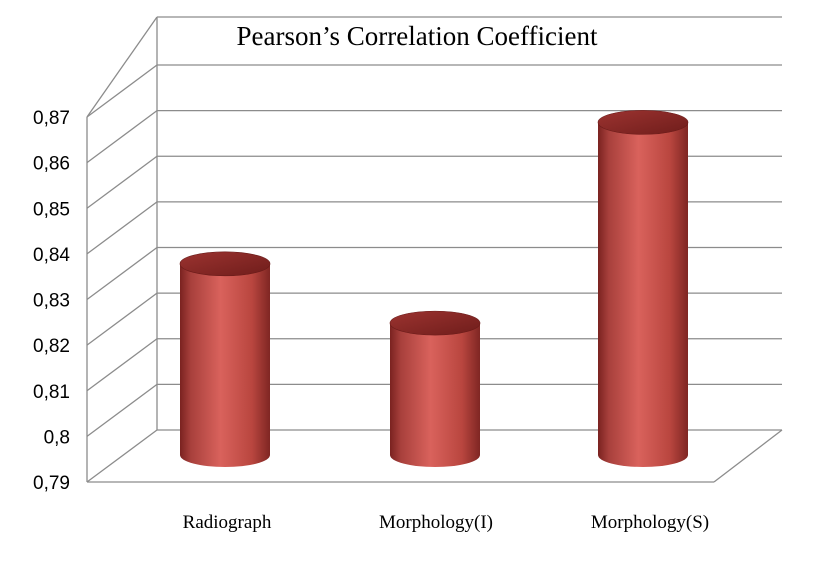 Image resolution: width=835 pixels, height=567 pixels. I want to click on x-category-label: Radiograph, so click(227, 522).